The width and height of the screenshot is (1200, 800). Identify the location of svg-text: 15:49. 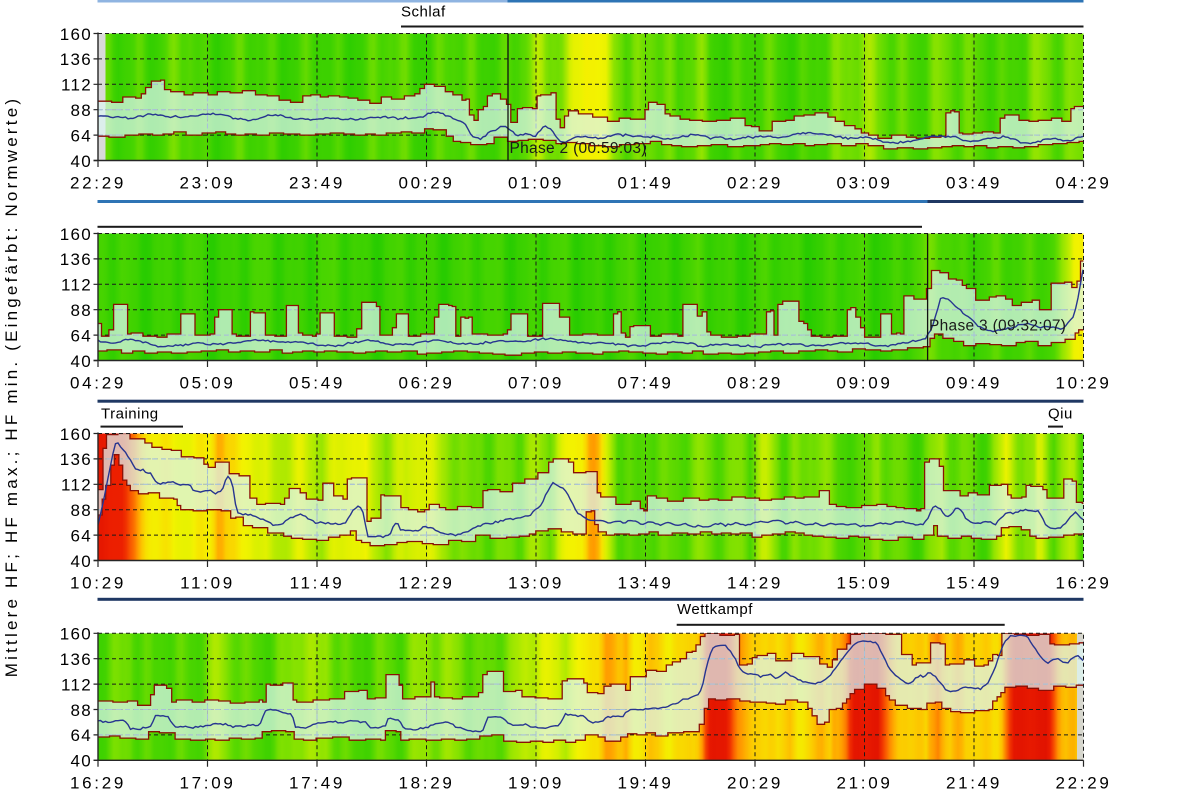
(974, 583).